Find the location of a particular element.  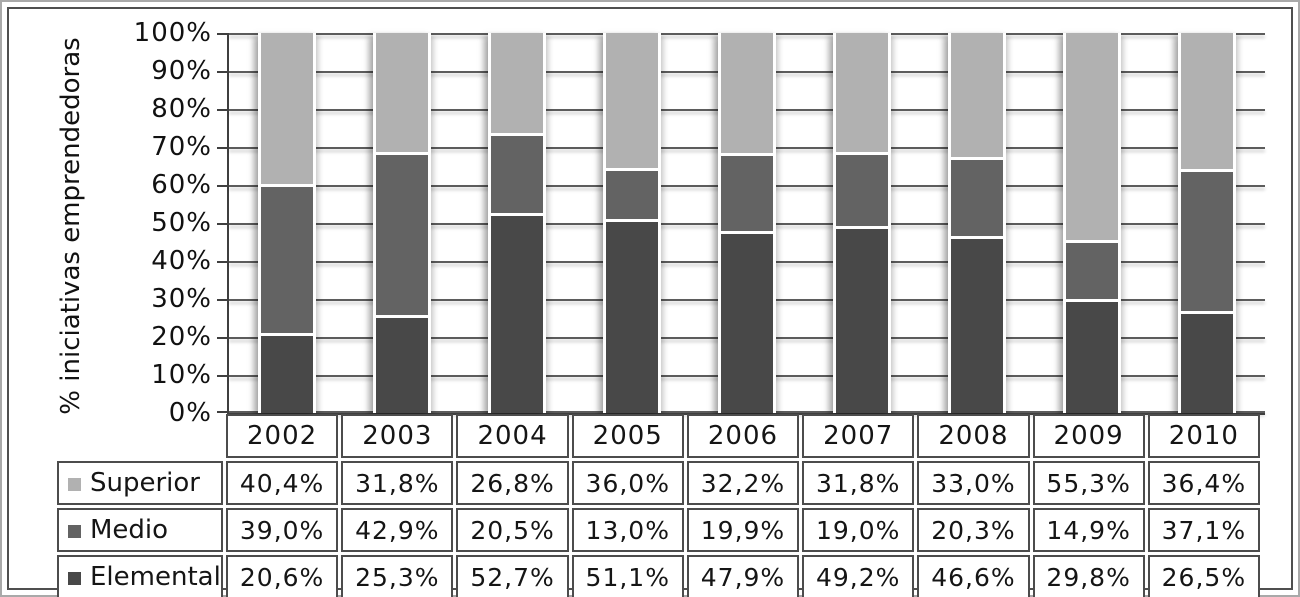

stacked-bar-2008 is located at coordinates (977, 223).